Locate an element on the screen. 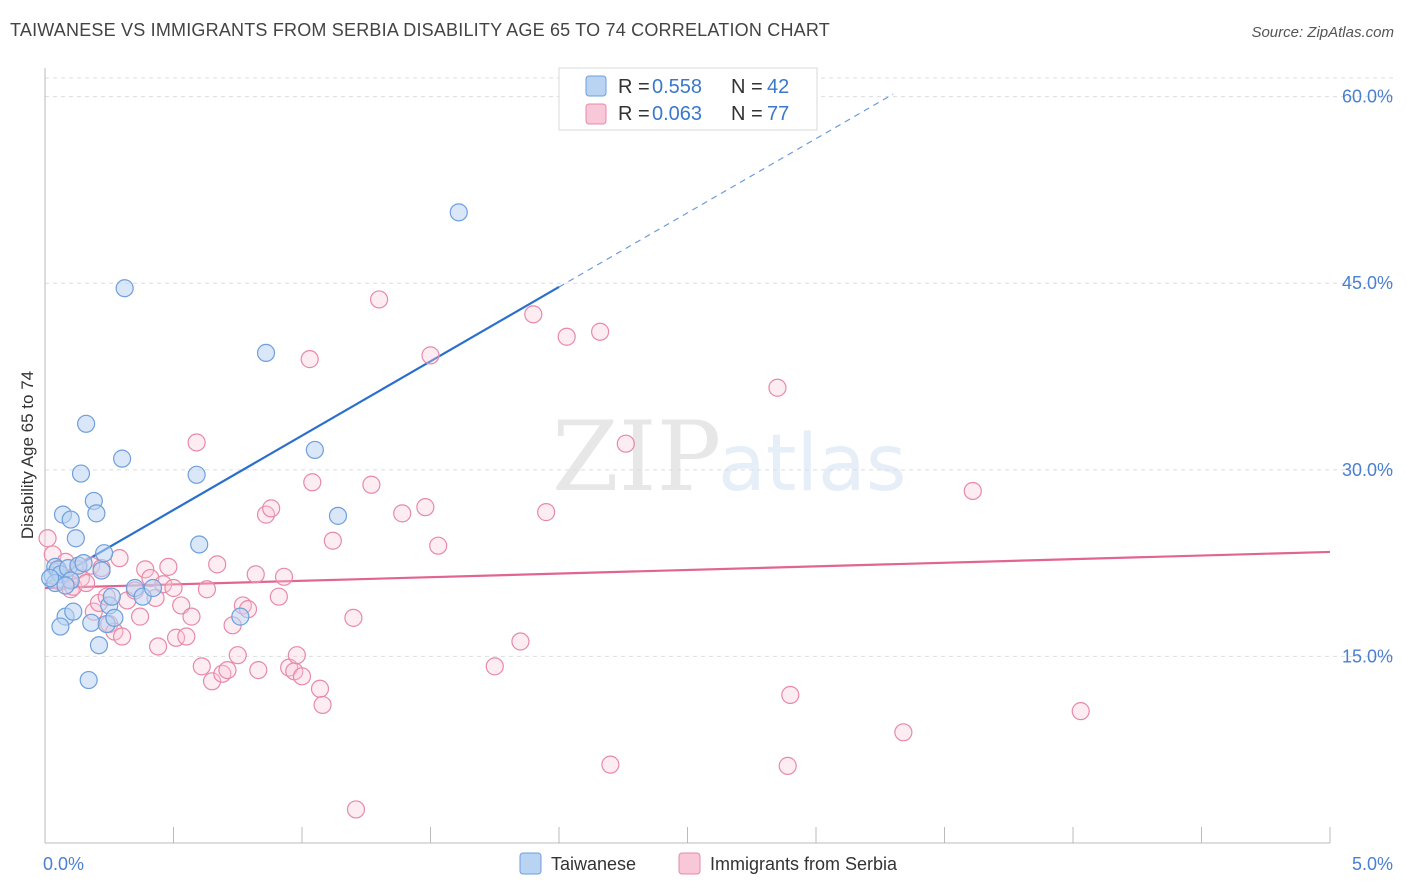 The width and height of the screenshot is (1406, 892). trend-line-taiwanese-extension is located at coordinates (726, 190).